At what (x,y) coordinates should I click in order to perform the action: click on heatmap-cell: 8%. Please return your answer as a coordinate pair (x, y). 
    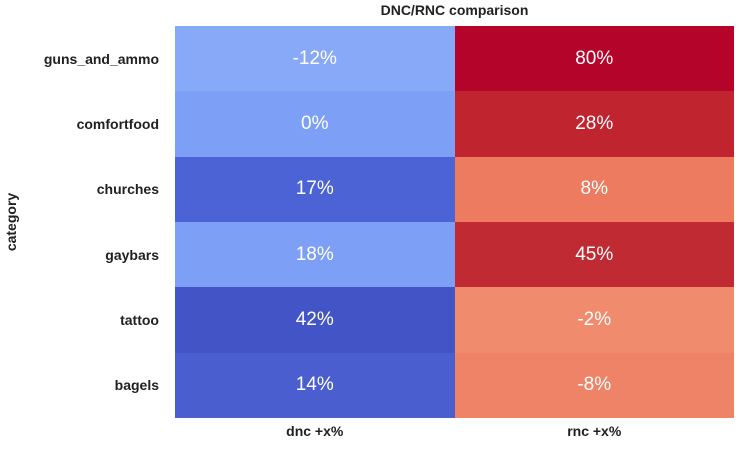
    Looking at the image, I should click on (594, 189).